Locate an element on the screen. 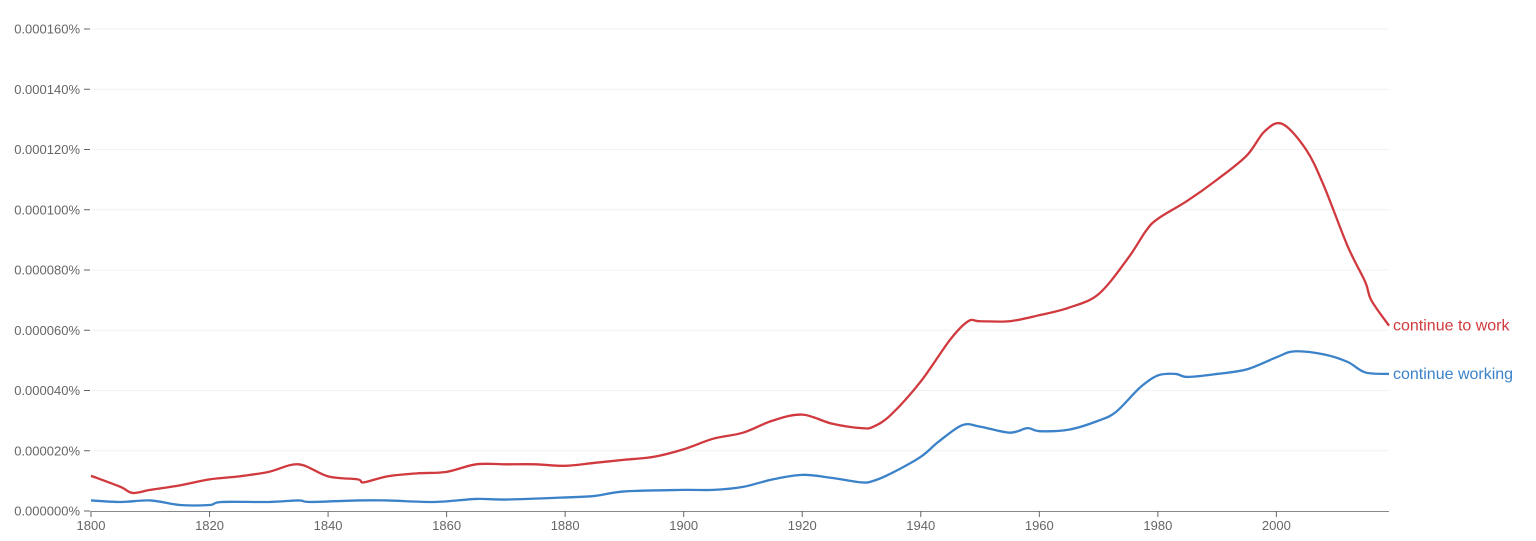 The height and width of the screenshot is (541, 1536). x-tick-label: 1940 is located at coordinates (920, 525).